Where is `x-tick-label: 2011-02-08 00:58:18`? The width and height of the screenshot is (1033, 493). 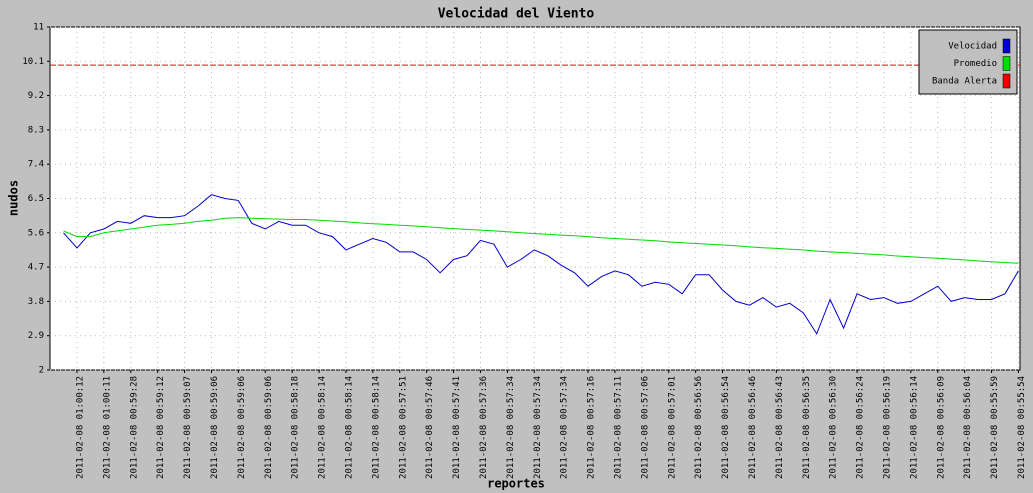 x-tick-label: 2011-02-08 00:58:18 is located at coordinates (296, 427).